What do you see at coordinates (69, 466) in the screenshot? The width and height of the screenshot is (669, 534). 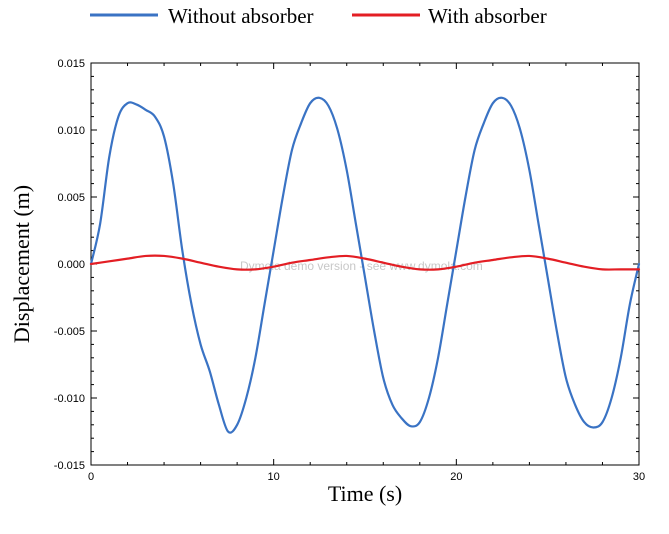 I see `y-tick-label: -0.015` at bounding box center [69, 466].